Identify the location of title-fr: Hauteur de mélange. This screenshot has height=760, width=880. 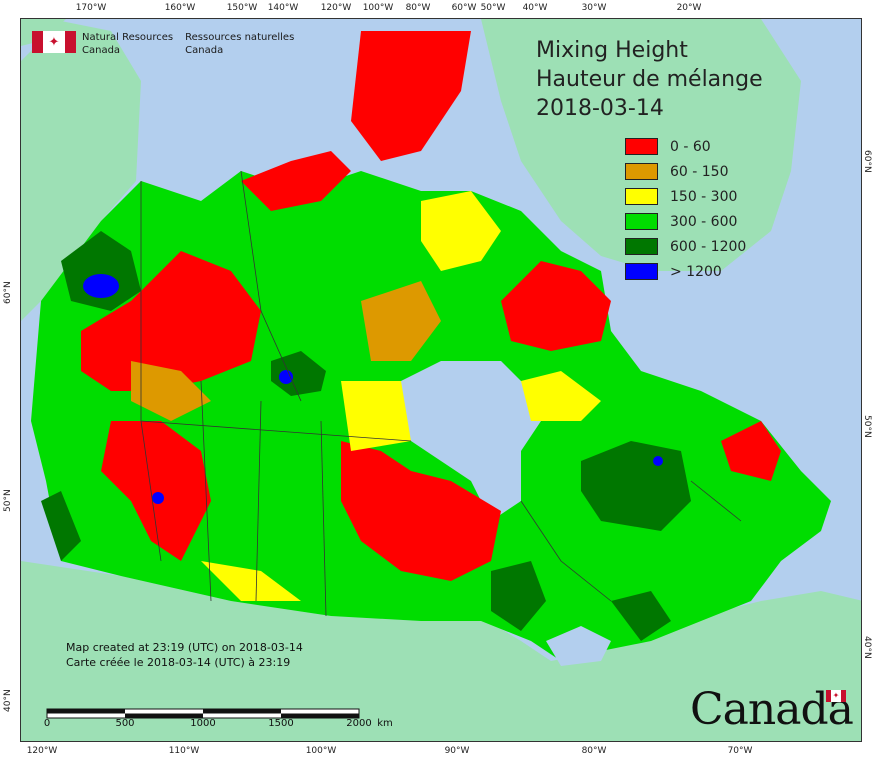
(649, 79).